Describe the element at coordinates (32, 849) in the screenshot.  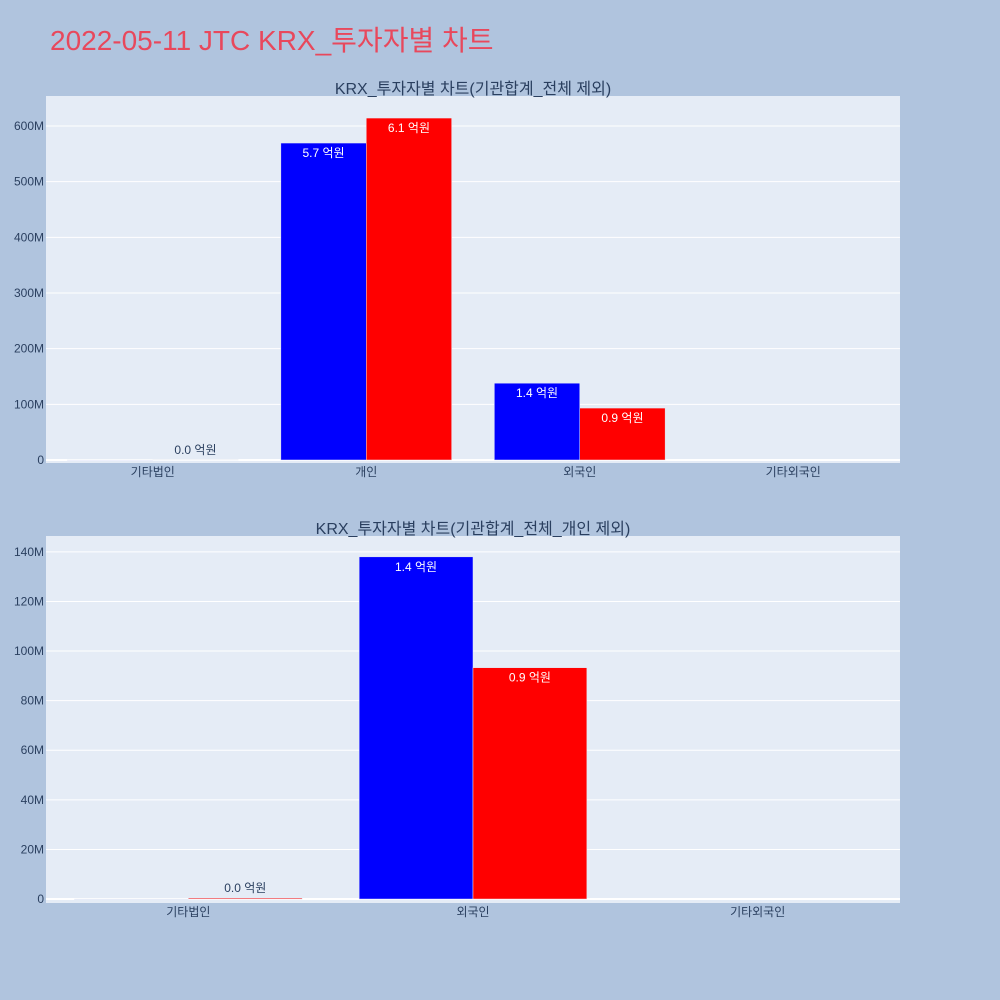
I see `y-tick-label: 20M` at that location.